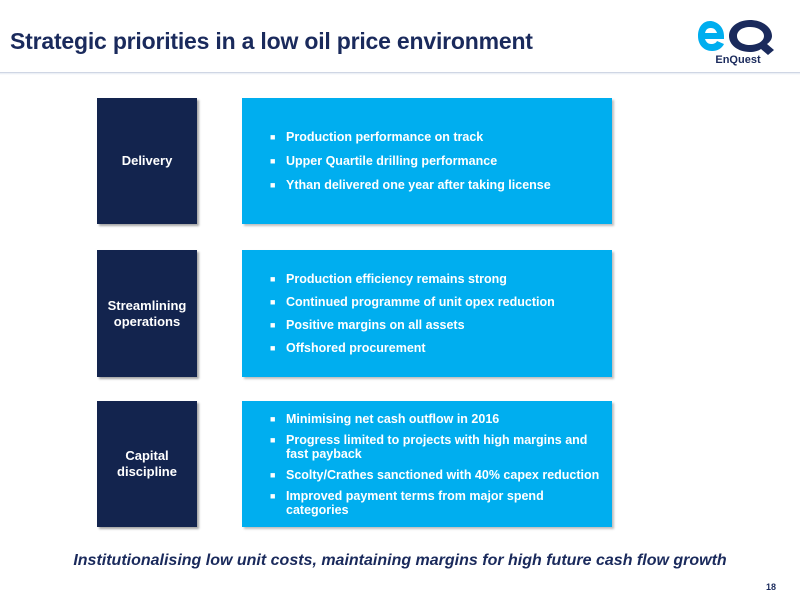 The width and height of the screenshot is (800, 600). Describe the element at coordinates (384, 161) in the screenshot. I see `bullet-item: ■ Upper Quartile drilling performance` at that location.